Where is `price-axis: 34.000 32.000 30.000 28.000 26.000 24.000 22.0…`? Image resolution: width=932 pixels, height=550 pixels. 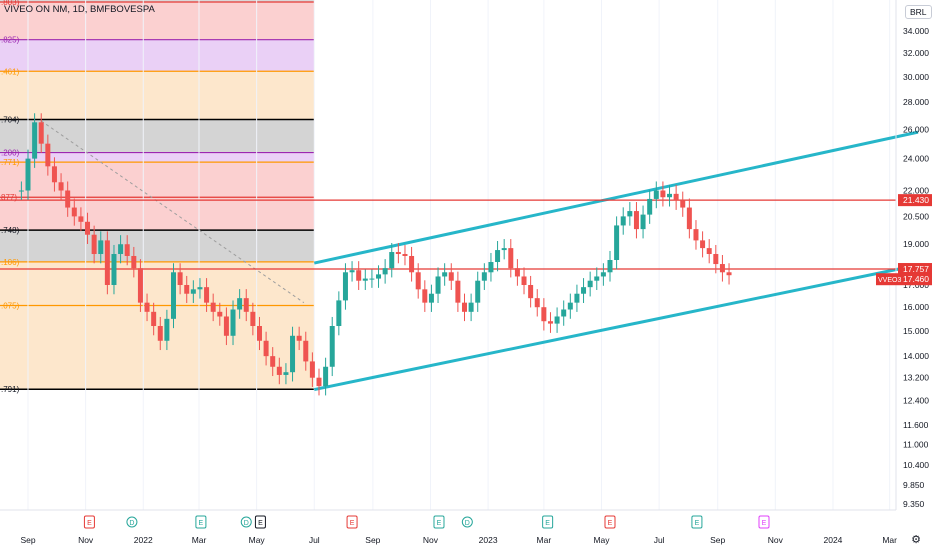
price-axis: 34.000 32.000 30.000 28.000 26.000 24.000 22.0… is located at coordinates (912, 255).